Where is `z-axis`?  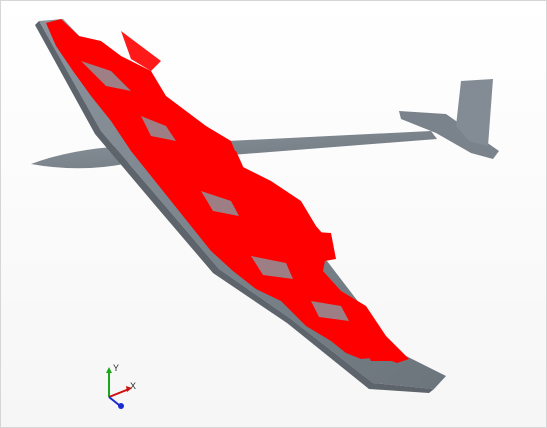 z-axis is located at coordinates (114, 401).